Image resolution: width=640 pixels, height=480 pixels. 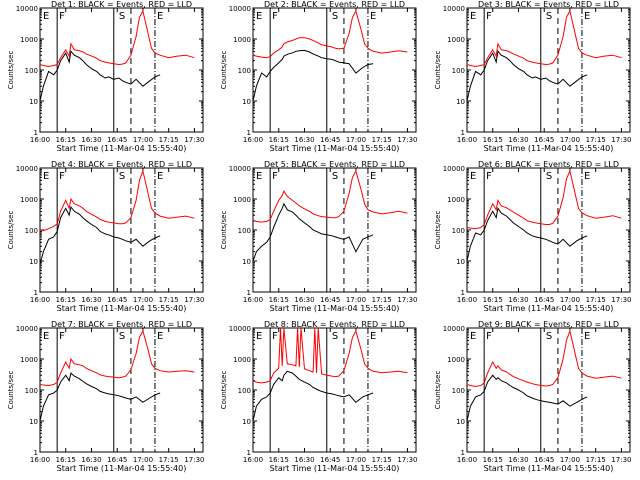 What do you see at coordinates (279, 300) in the screenshot?
I see `x-tick-label: 16:15` at bounding box center [279, 300].